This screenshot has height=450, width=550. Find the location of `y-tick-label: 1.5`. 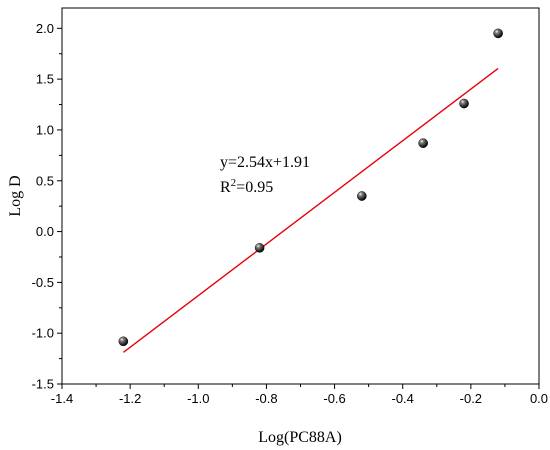

y-tick-label: 1.5 is located at coordinates (45, 79).